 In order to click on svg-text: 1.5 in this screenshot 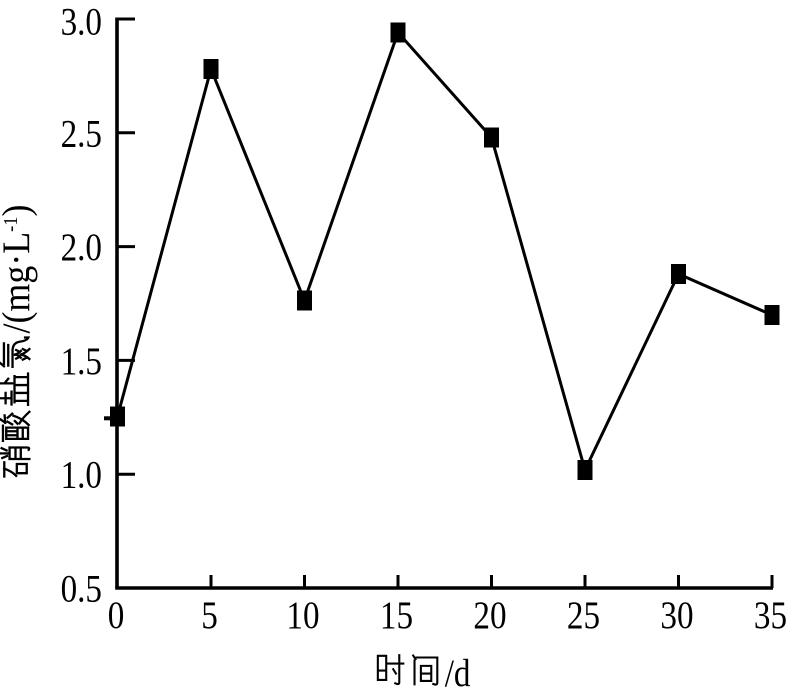, I will do `click(81, 360)`.